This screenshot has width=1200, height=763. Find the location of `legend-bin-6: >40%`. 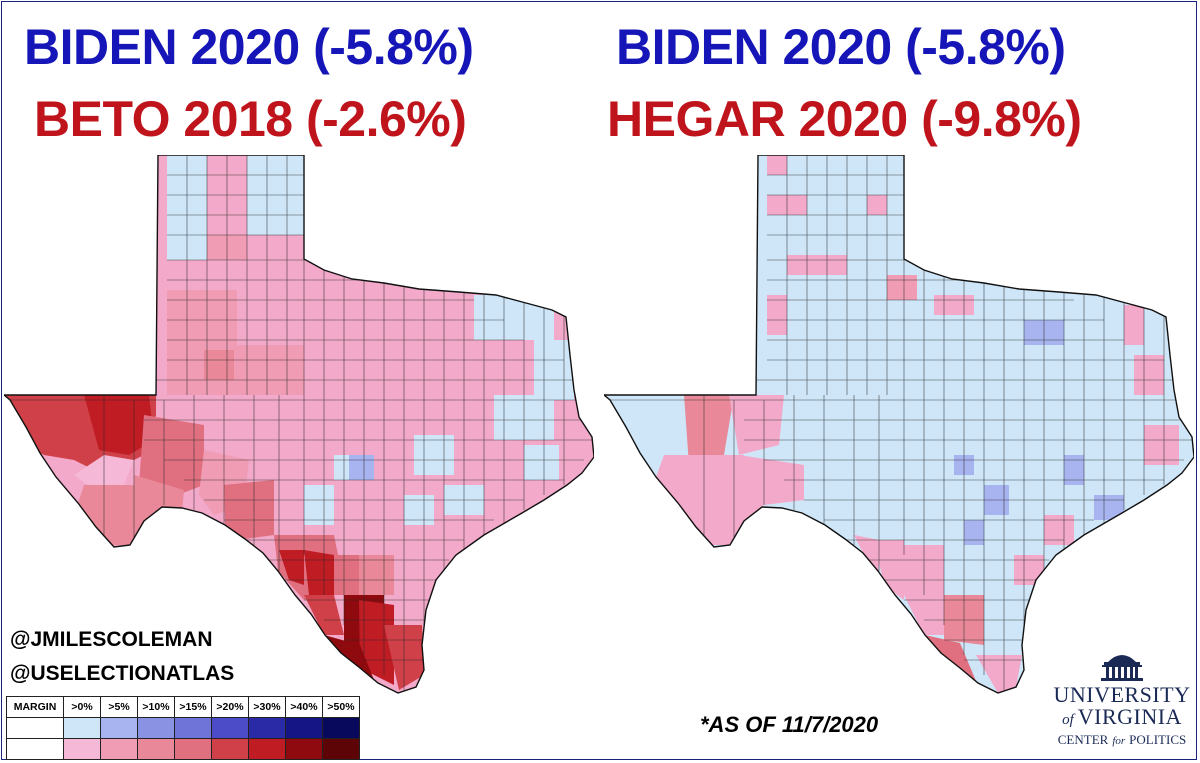

legend-bin-6: >40% is located at coordinates (304, 707).